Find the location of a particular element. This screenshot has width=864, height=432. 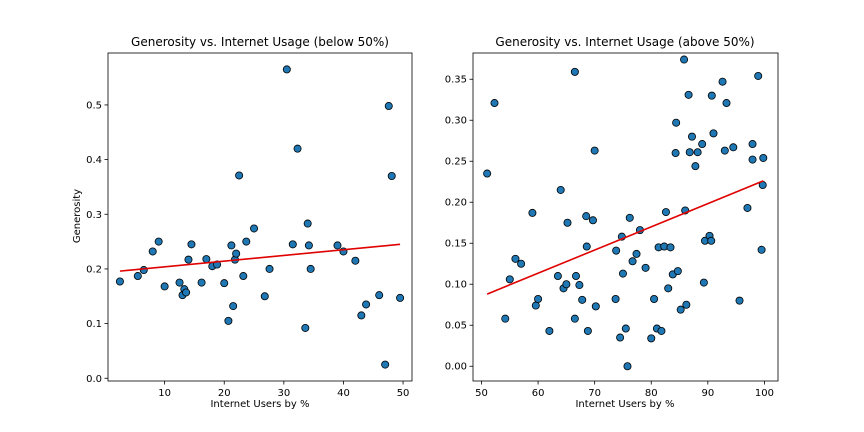

x-tick-label: 60 is located at coordinates (538, 393).